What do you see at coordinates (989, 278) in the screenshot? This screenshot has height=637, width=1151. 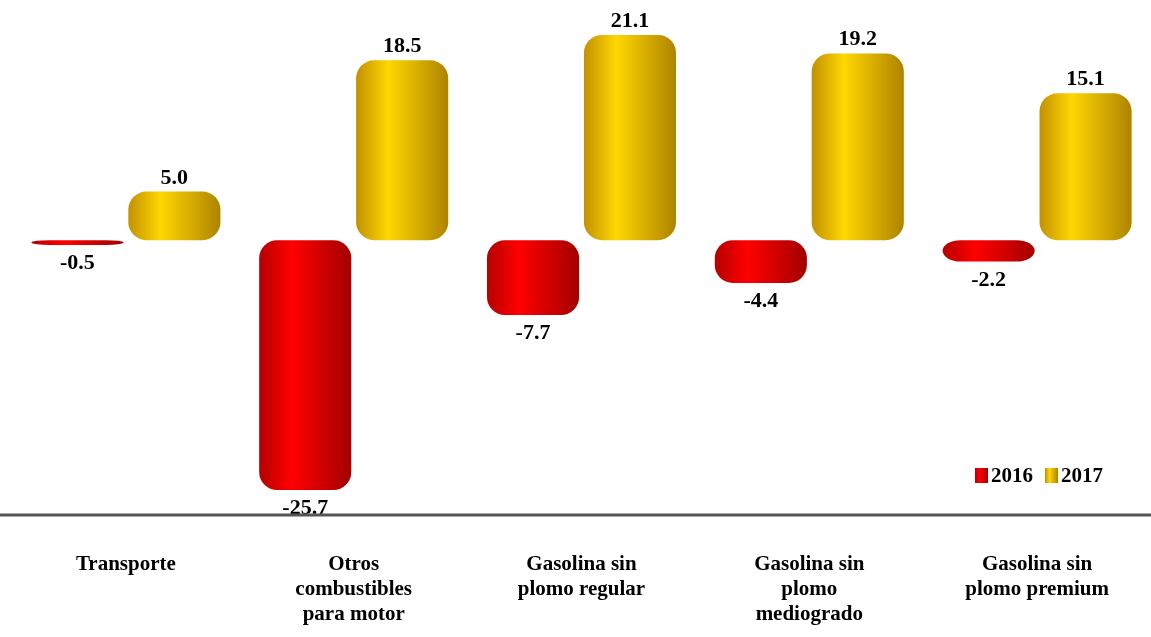 I see `data-label: -2.2` at bounding box center [989, 278].